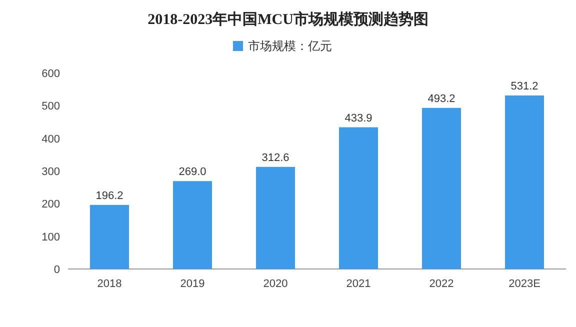 This screenshot has width=576, height=327. I want to click on y-tick-label: 0, so click(57, 270).